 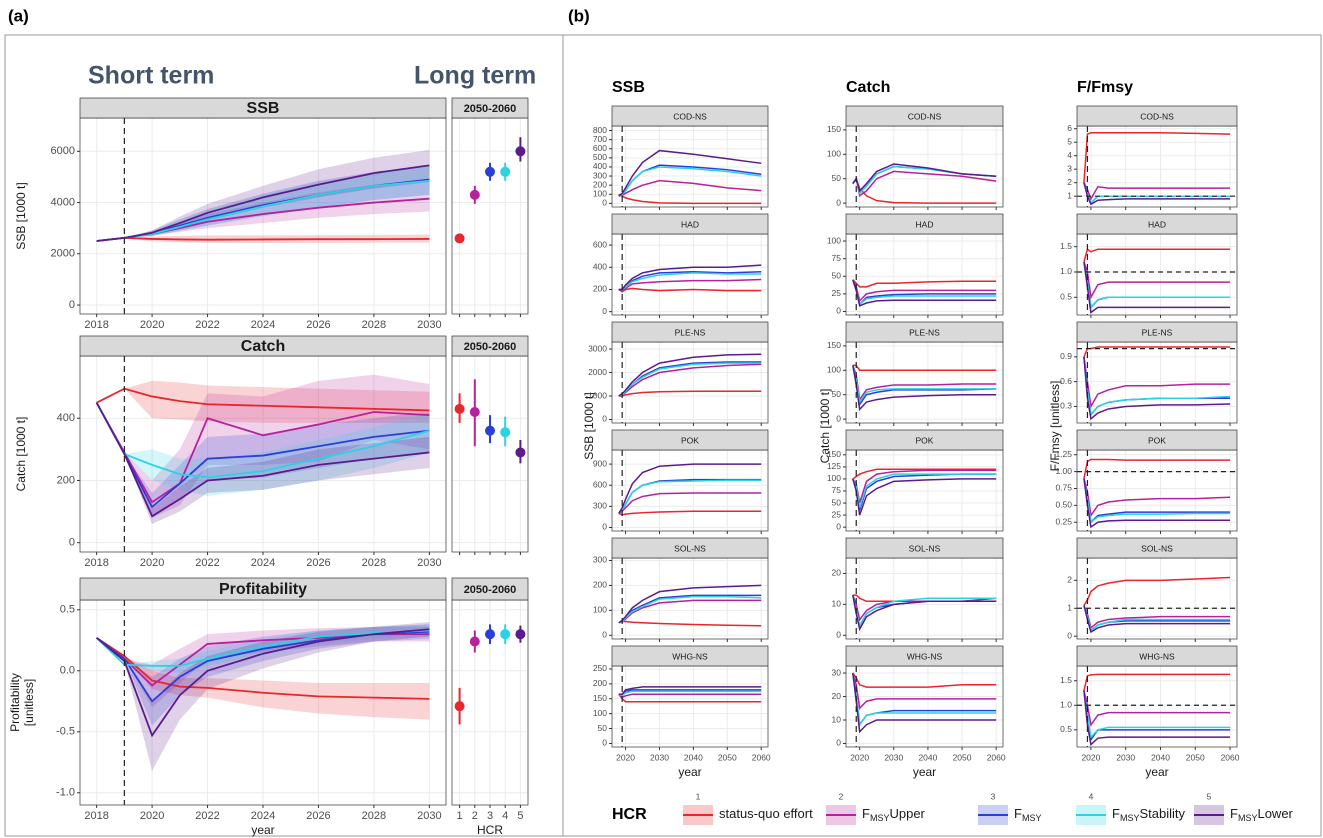 What do you see at coordinates (962, 757) in the screenshot?
I see `x-tick-label: 2050` at bounding box center [962, 757].